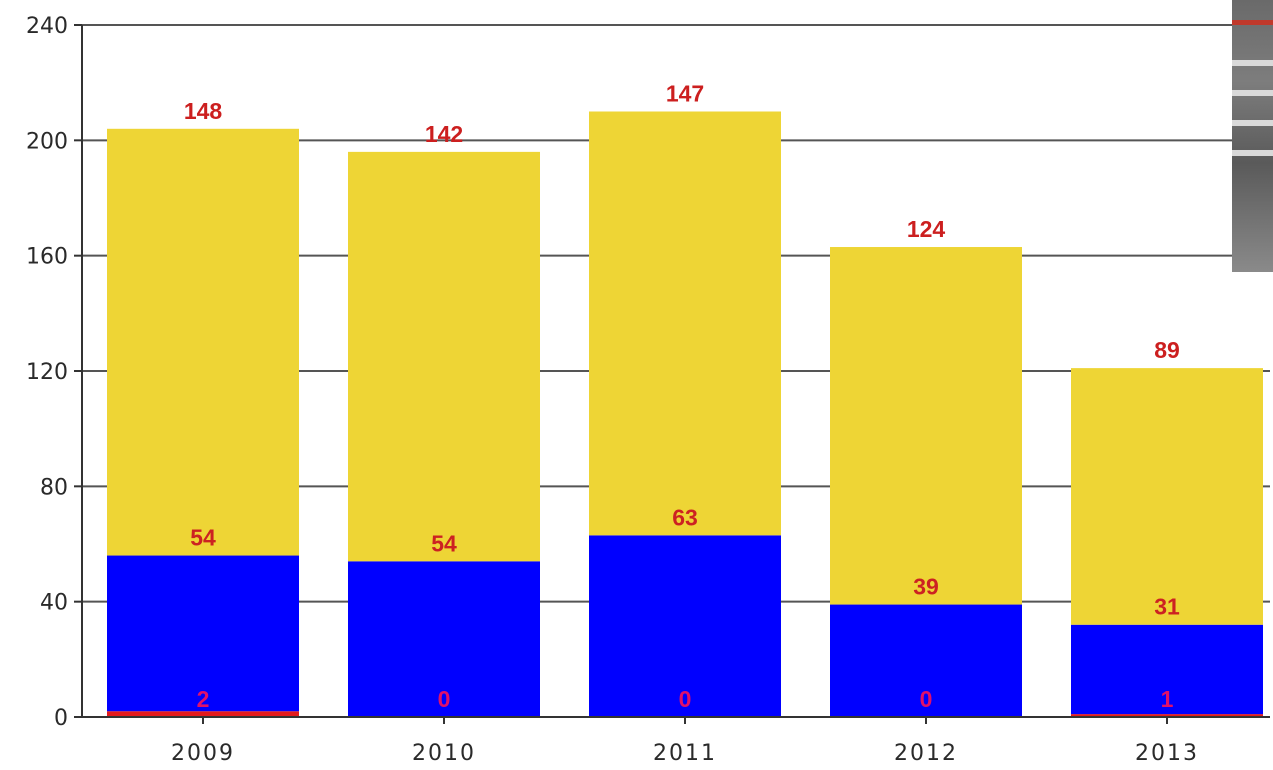 The image size is (1273, 770). What do you see at coordinates (47, 141) in the screenshot?
I see `y-tick-label: 200` at bounding box center [47, 141].